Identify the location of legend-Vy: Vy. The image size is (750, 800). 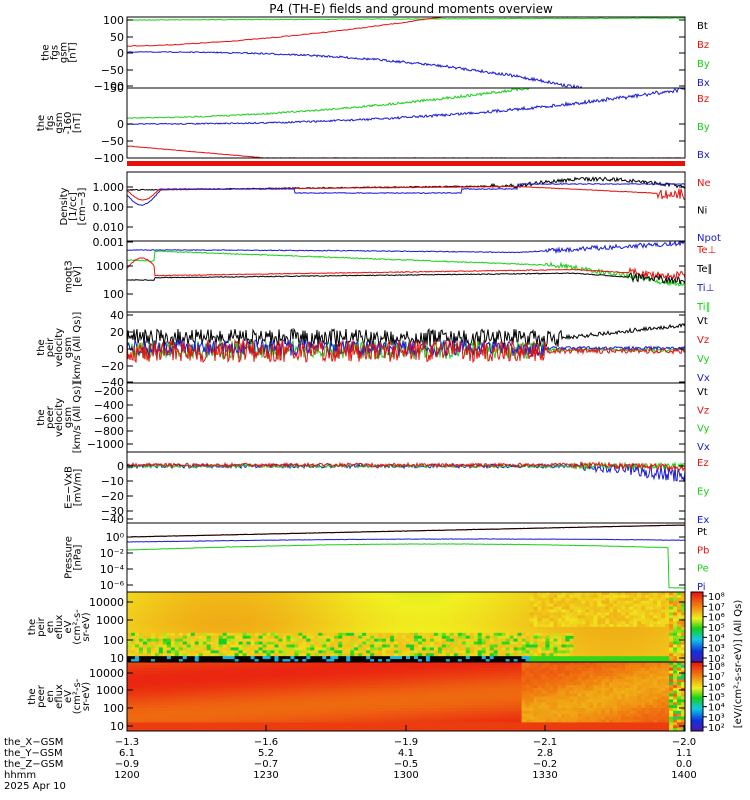
(703, 359).